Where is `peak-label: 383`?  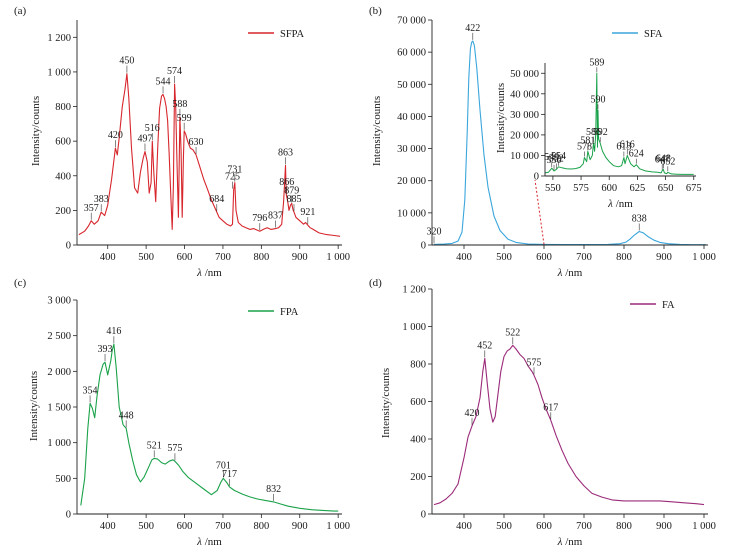
peak-label: 383 is located at coordinates (101, 199).